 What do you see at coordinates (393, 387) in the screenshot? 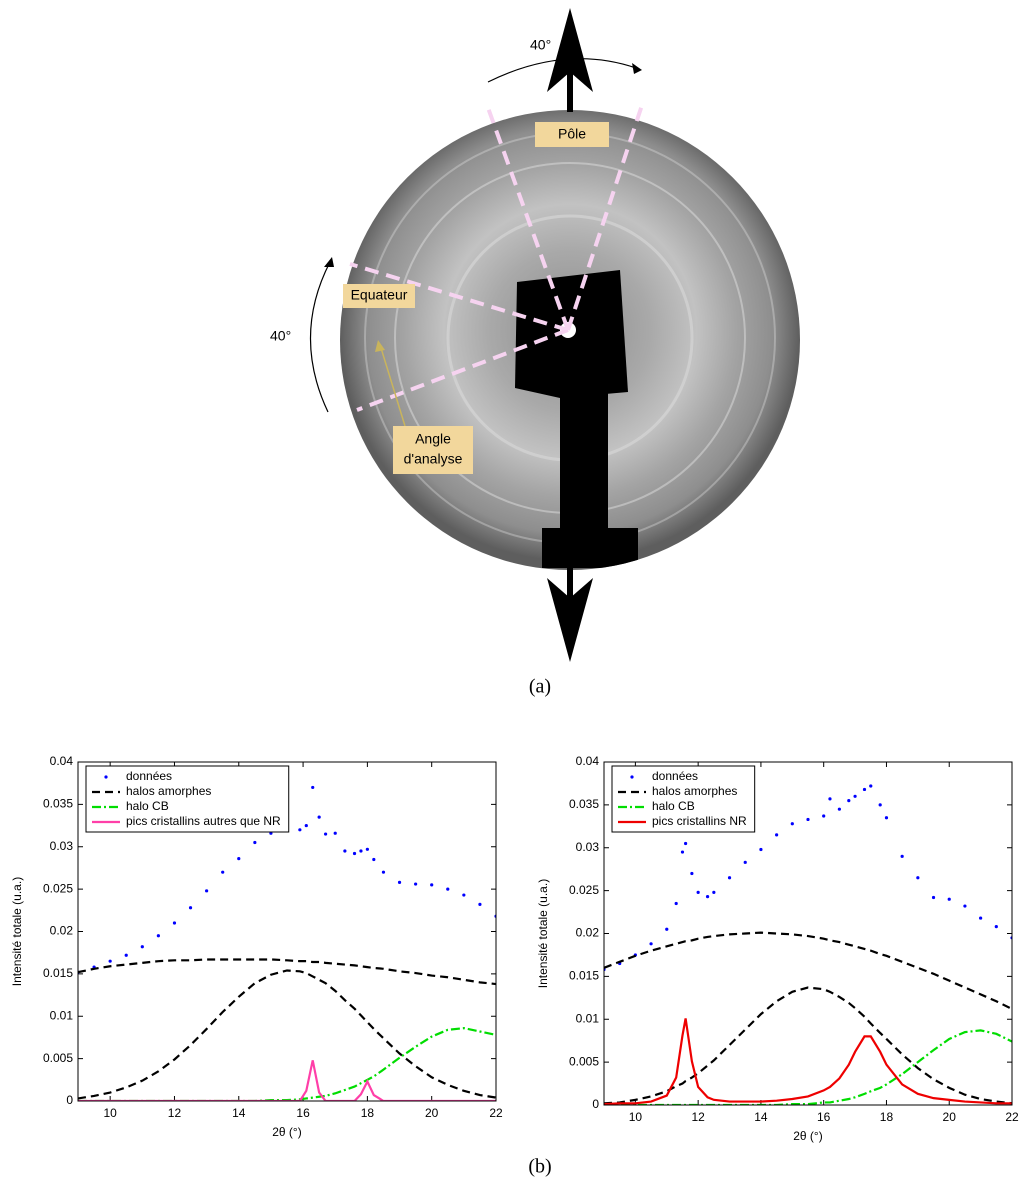
I see `pointer` at bounding box center [393, 387].